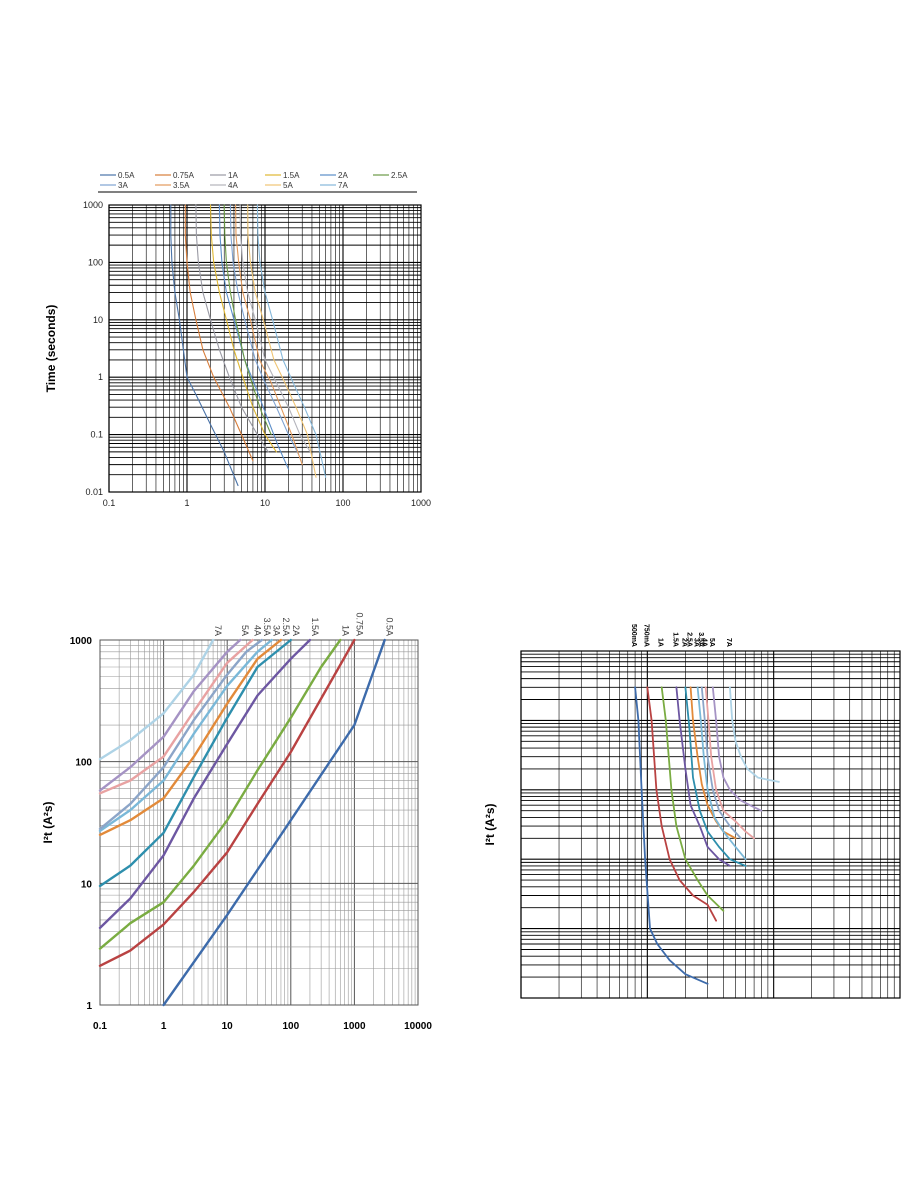  I want to click on series-line-750mA, so click(681, 804).